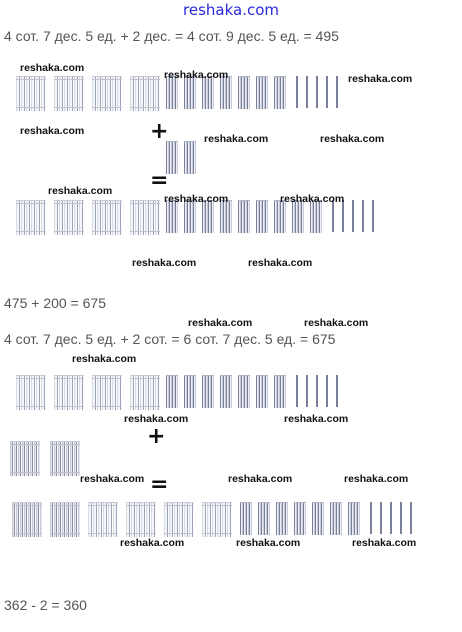  What do you see at coordinates (55, 303) in the screenshot?
I see `equation-2: 475 + 200 = 675` at bounding box center [55, 303].